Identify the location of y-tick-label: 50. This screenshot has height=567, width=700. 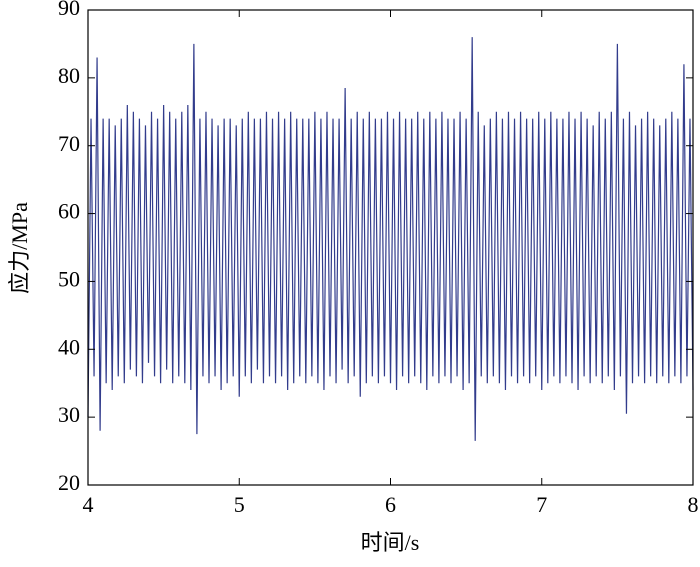
(69, 278).